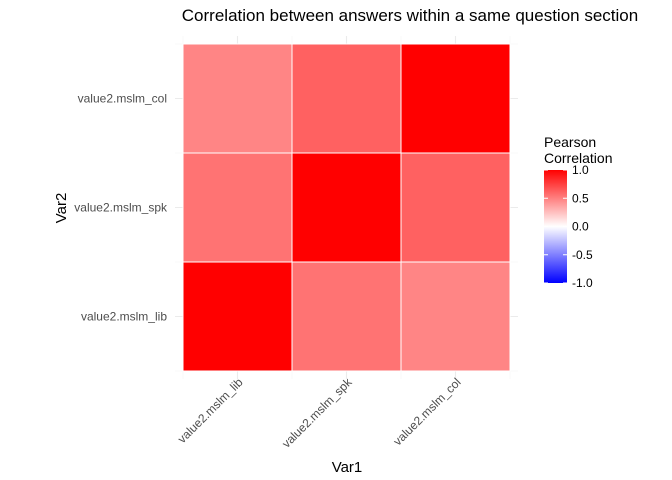 This screenshot has width=672, height=480. What do you see at coordinates (582, 255) in the screenshot?
I see `legend-tick-label: -0.5` at bounding box center [582, 255].